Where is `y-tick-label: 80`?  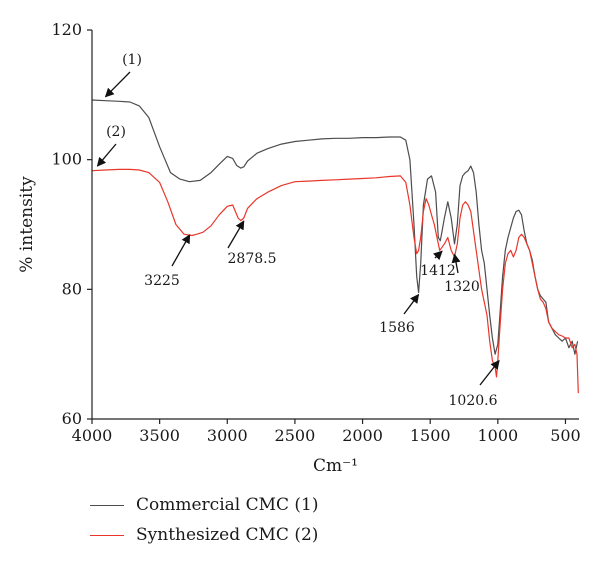
y-tick-label: 80 is located at coordinates (72, 288).